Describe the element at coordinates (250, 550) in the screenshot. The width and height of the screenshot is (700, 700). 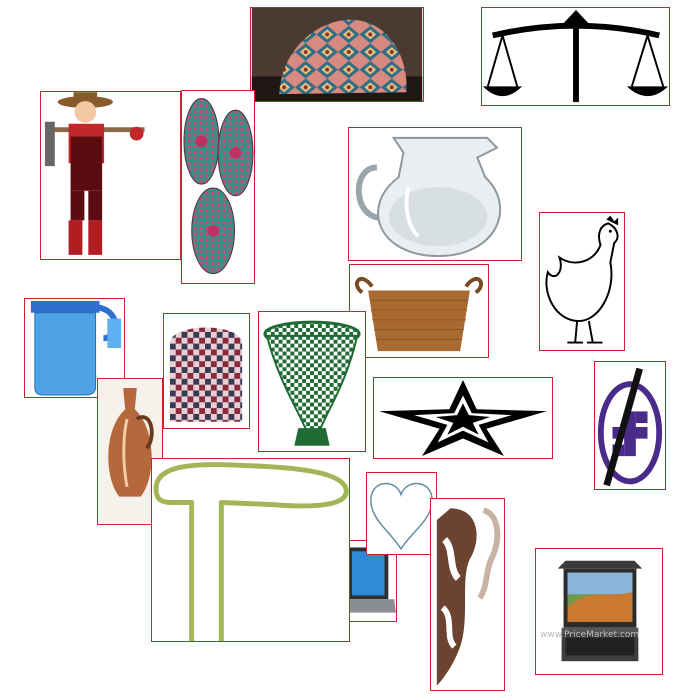
I see `cane-handle-outline-image` at that location.